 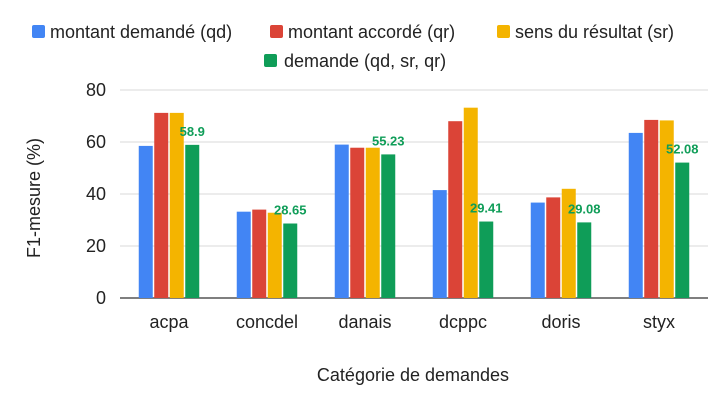 I want to click on legend-swatch-sr, so click(x=503, y=31).